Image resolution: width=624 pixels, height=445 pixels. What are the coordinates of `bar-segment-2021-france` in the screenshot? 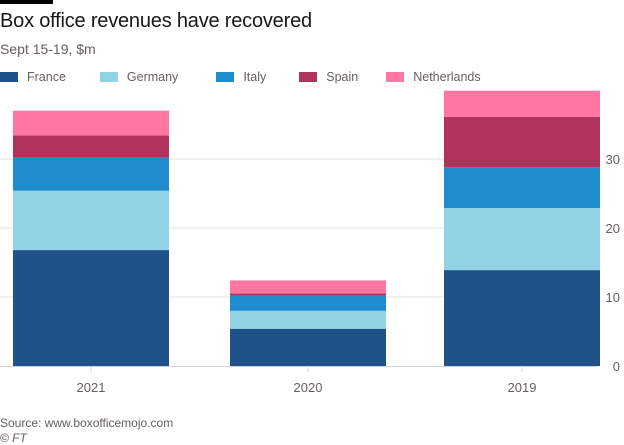 It's located at (91, 308).